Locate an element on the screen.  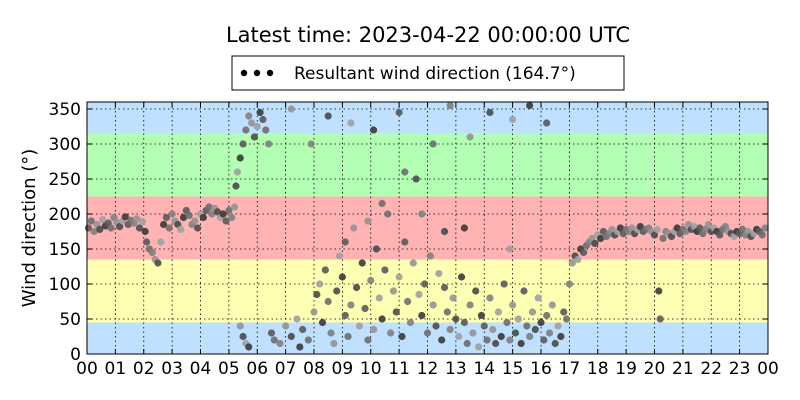
x-tick-label: 20 is located at coordinates (655, 369).